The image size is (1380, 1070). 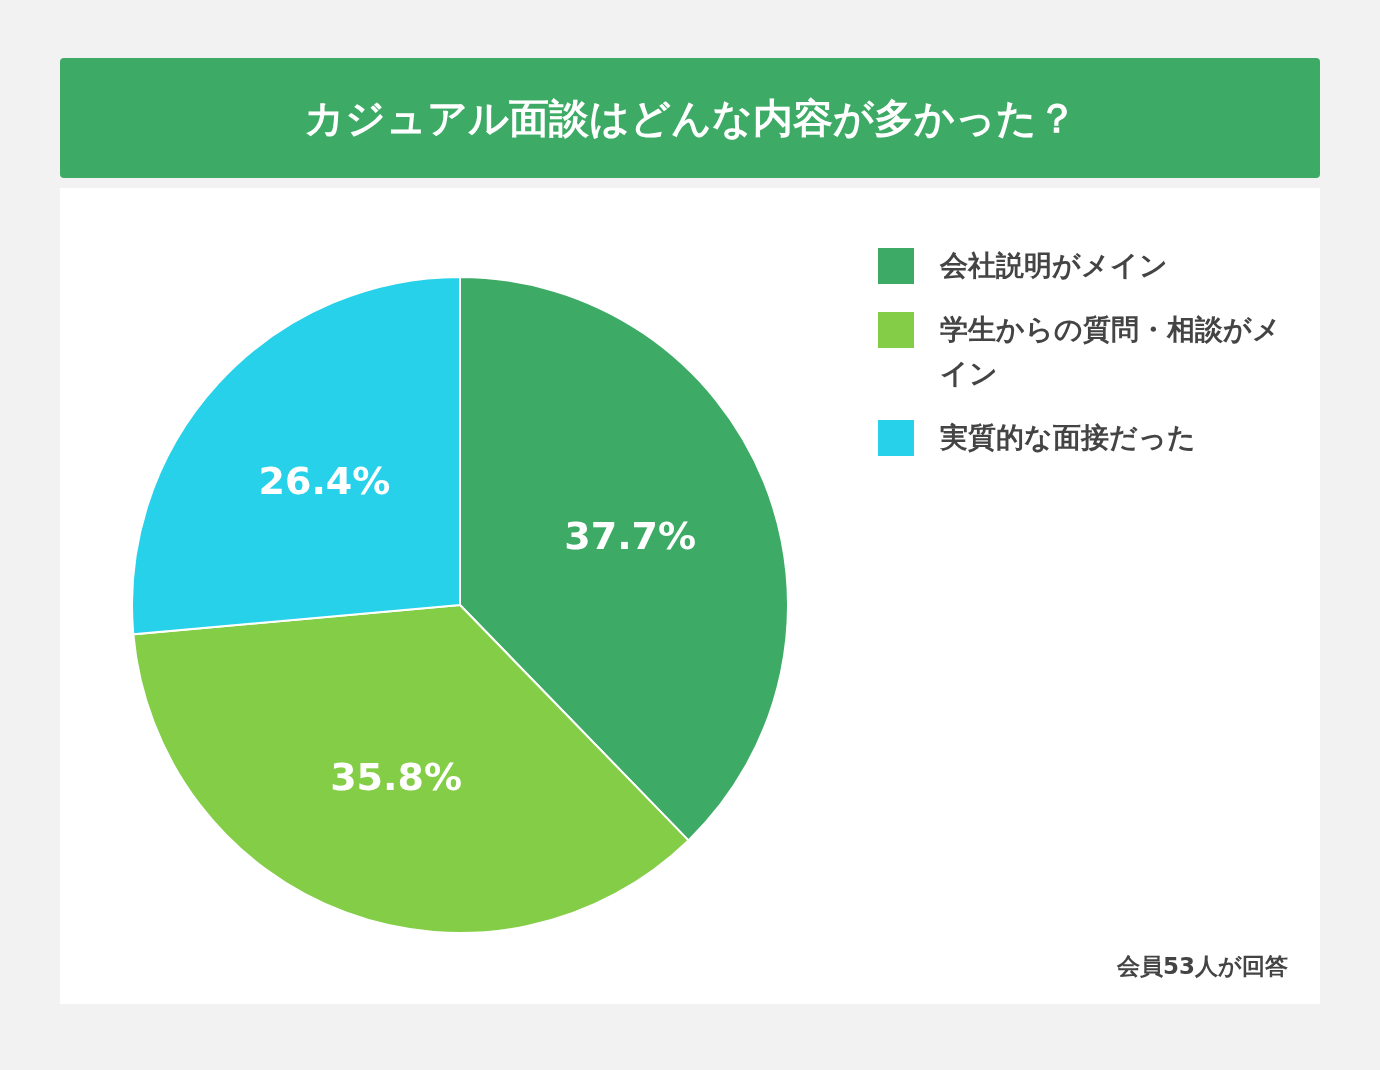 What do you see at coordinates (396, 777) in the screenshot?
I see `data-label: 35.8%` at bounding box center [396, 777].